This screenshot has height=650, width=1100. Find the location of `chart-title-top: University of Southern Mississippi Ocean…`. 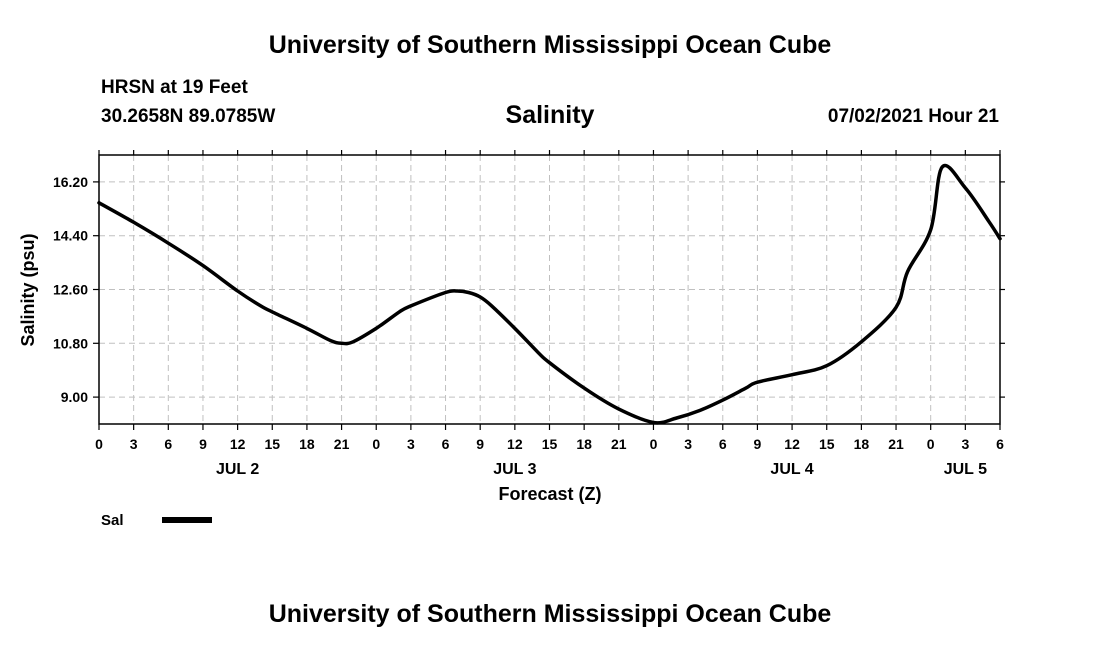

chart-title-top: University of Southern Mississippi Ocean… is located at coordinates (550, 45).